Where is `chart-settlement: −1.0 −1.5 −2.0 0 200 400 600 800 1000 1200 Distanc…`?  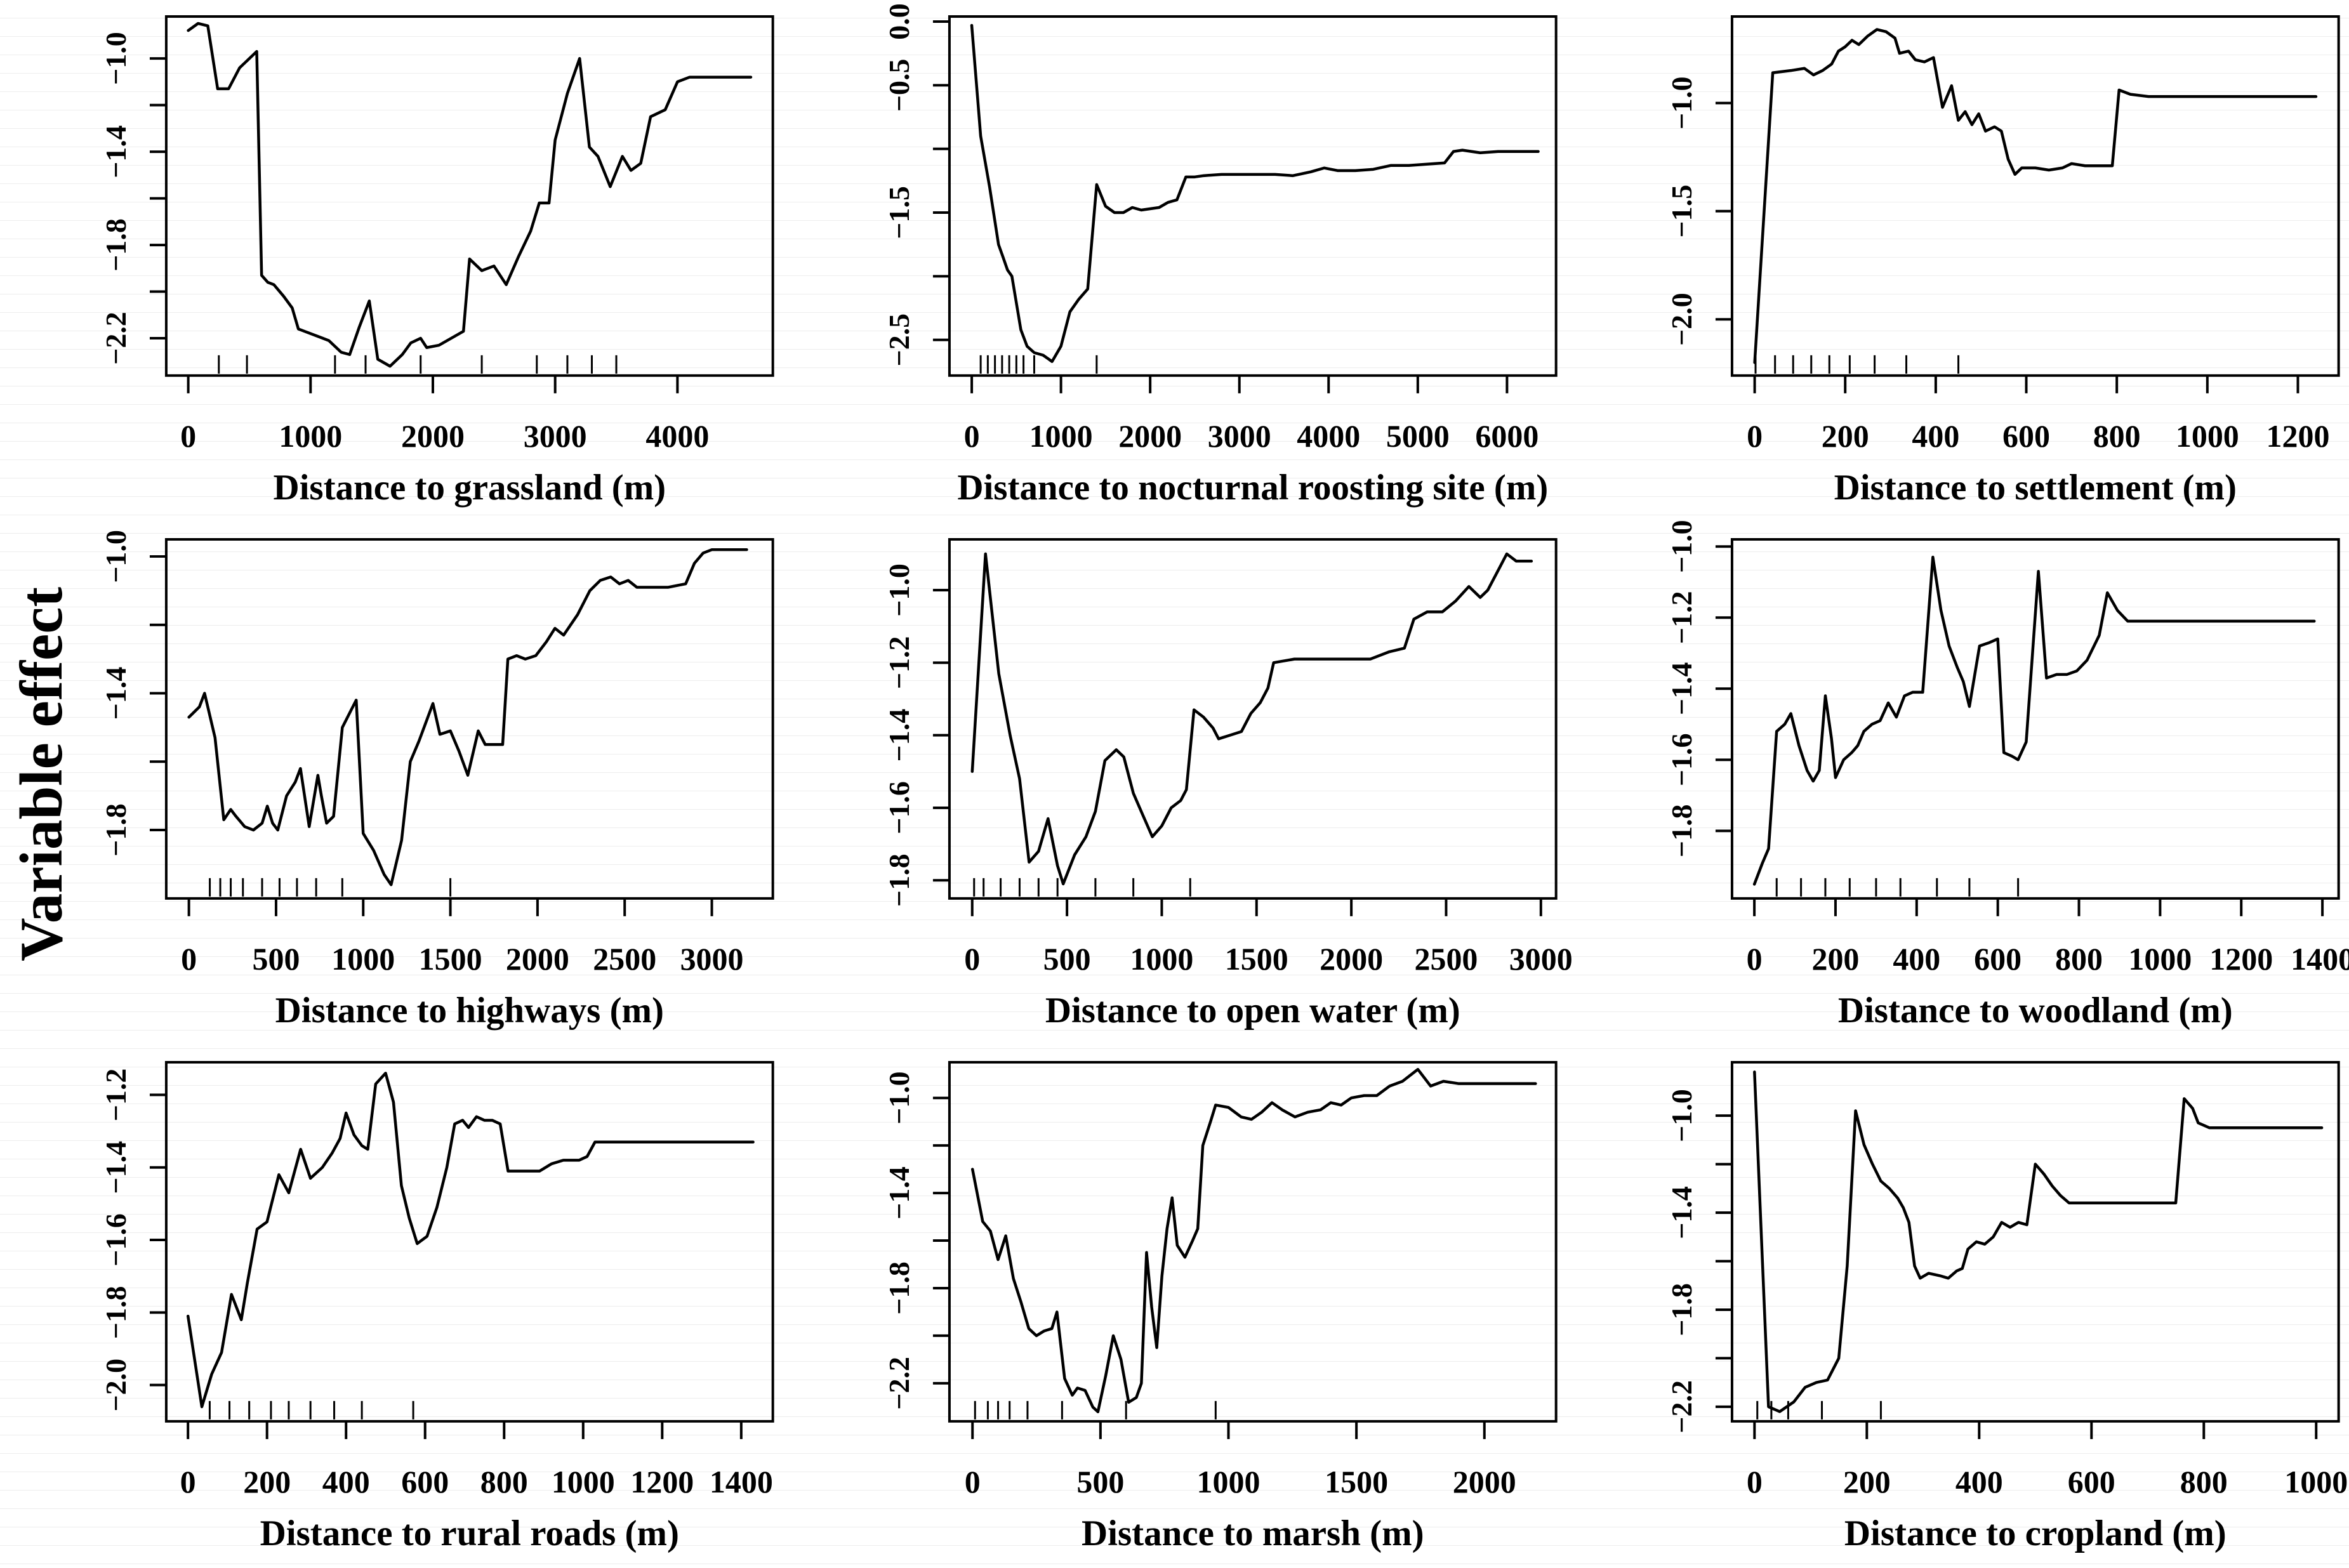
chart-settlement: −1.0 −1.5 −2.0 0 200 400 600 800 1000 1200 Distanc… is located at coordinates (2002, 261).